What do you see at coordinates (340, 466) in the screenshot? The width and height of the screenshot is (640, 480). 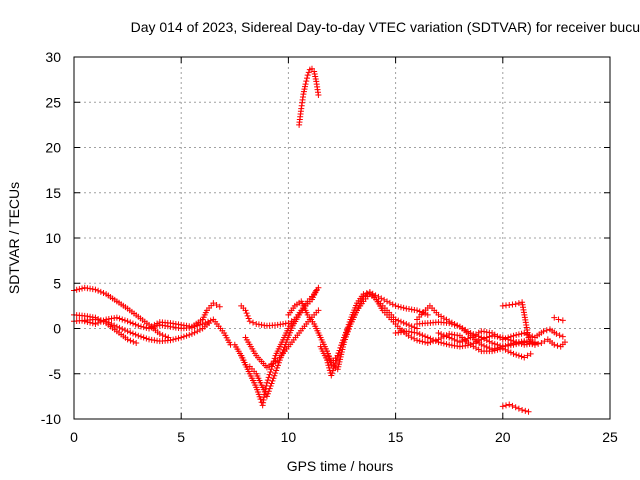 I see `x-axis-label: GPS time / hours` at bounding box center [340, 466].